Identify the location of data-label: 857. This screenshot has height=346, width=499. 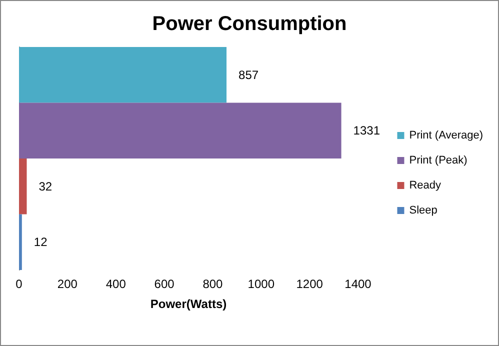
(248, 75).